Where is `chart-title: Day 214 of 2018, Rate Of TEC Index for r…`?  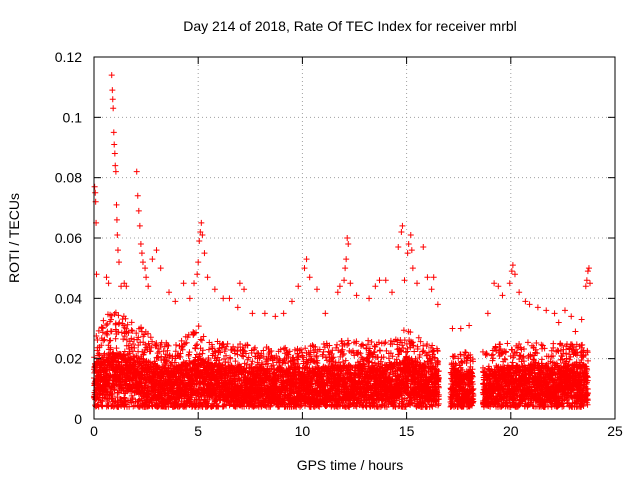
chart-title: Day 214 of 2018, Rate Of TEC Index for r… is located at coordinates (350, 26).